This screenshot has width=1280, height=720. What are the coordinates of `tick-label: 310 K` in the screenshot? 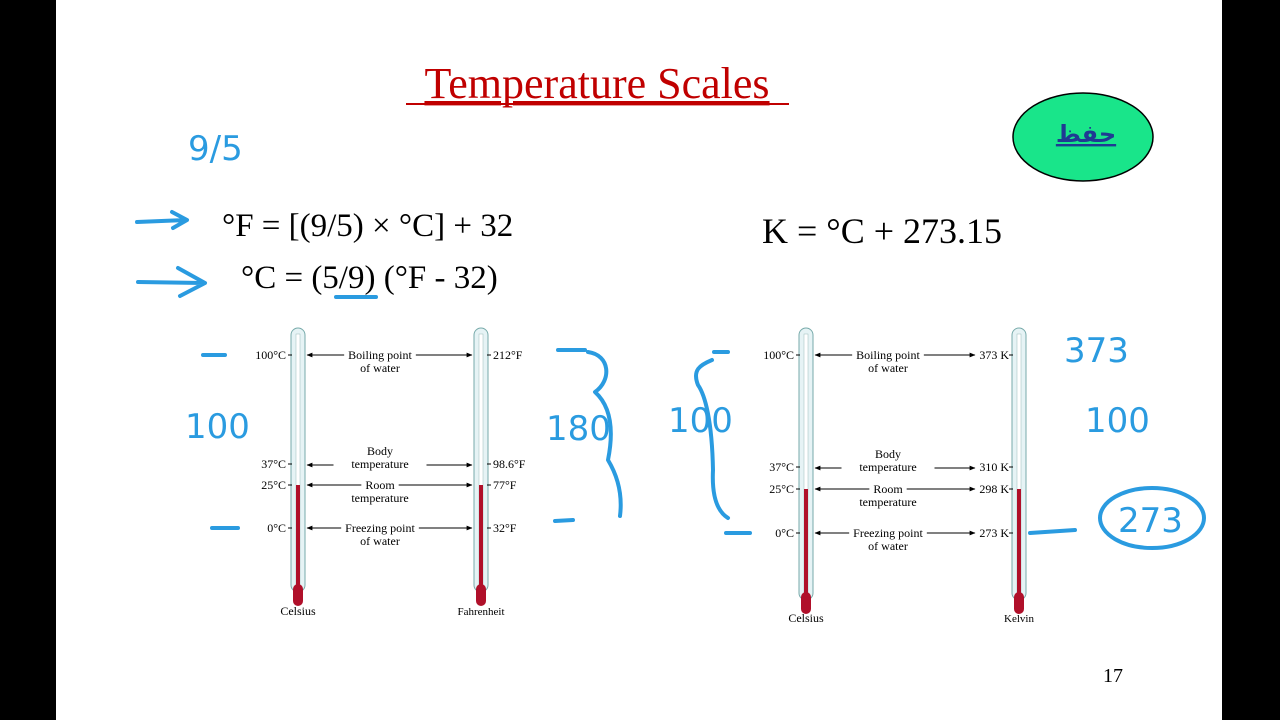 It's located at (994, 467).